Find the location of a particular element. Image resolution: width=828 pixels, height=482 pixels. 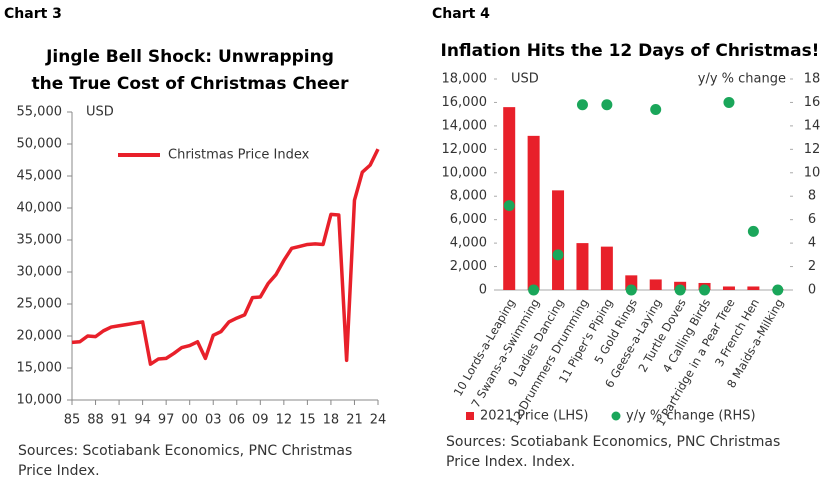

chart-label: Chart 3 is located at coordinates (33, 14).